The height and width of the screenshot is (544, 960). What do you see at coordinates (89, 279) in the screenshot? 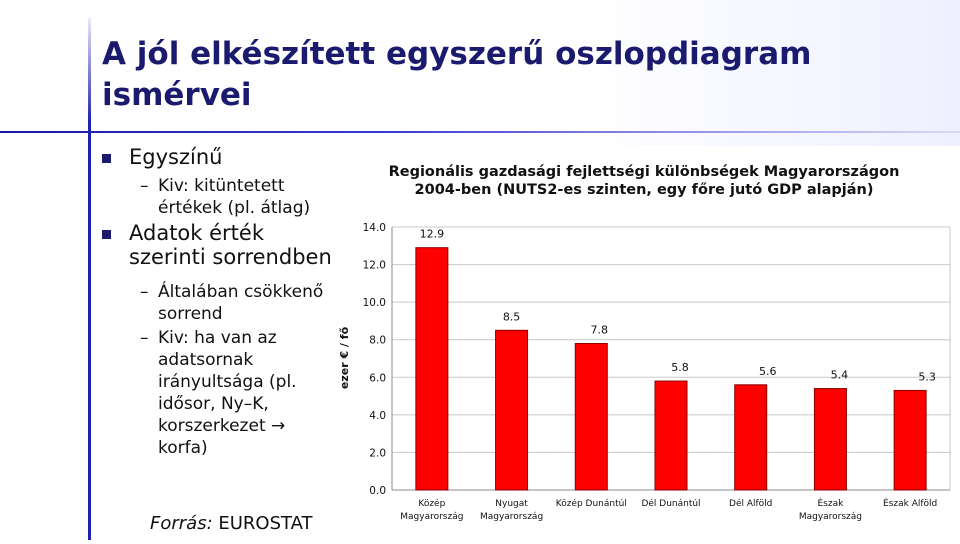
I see `left-accent-line` at bounding box center [89, 279].